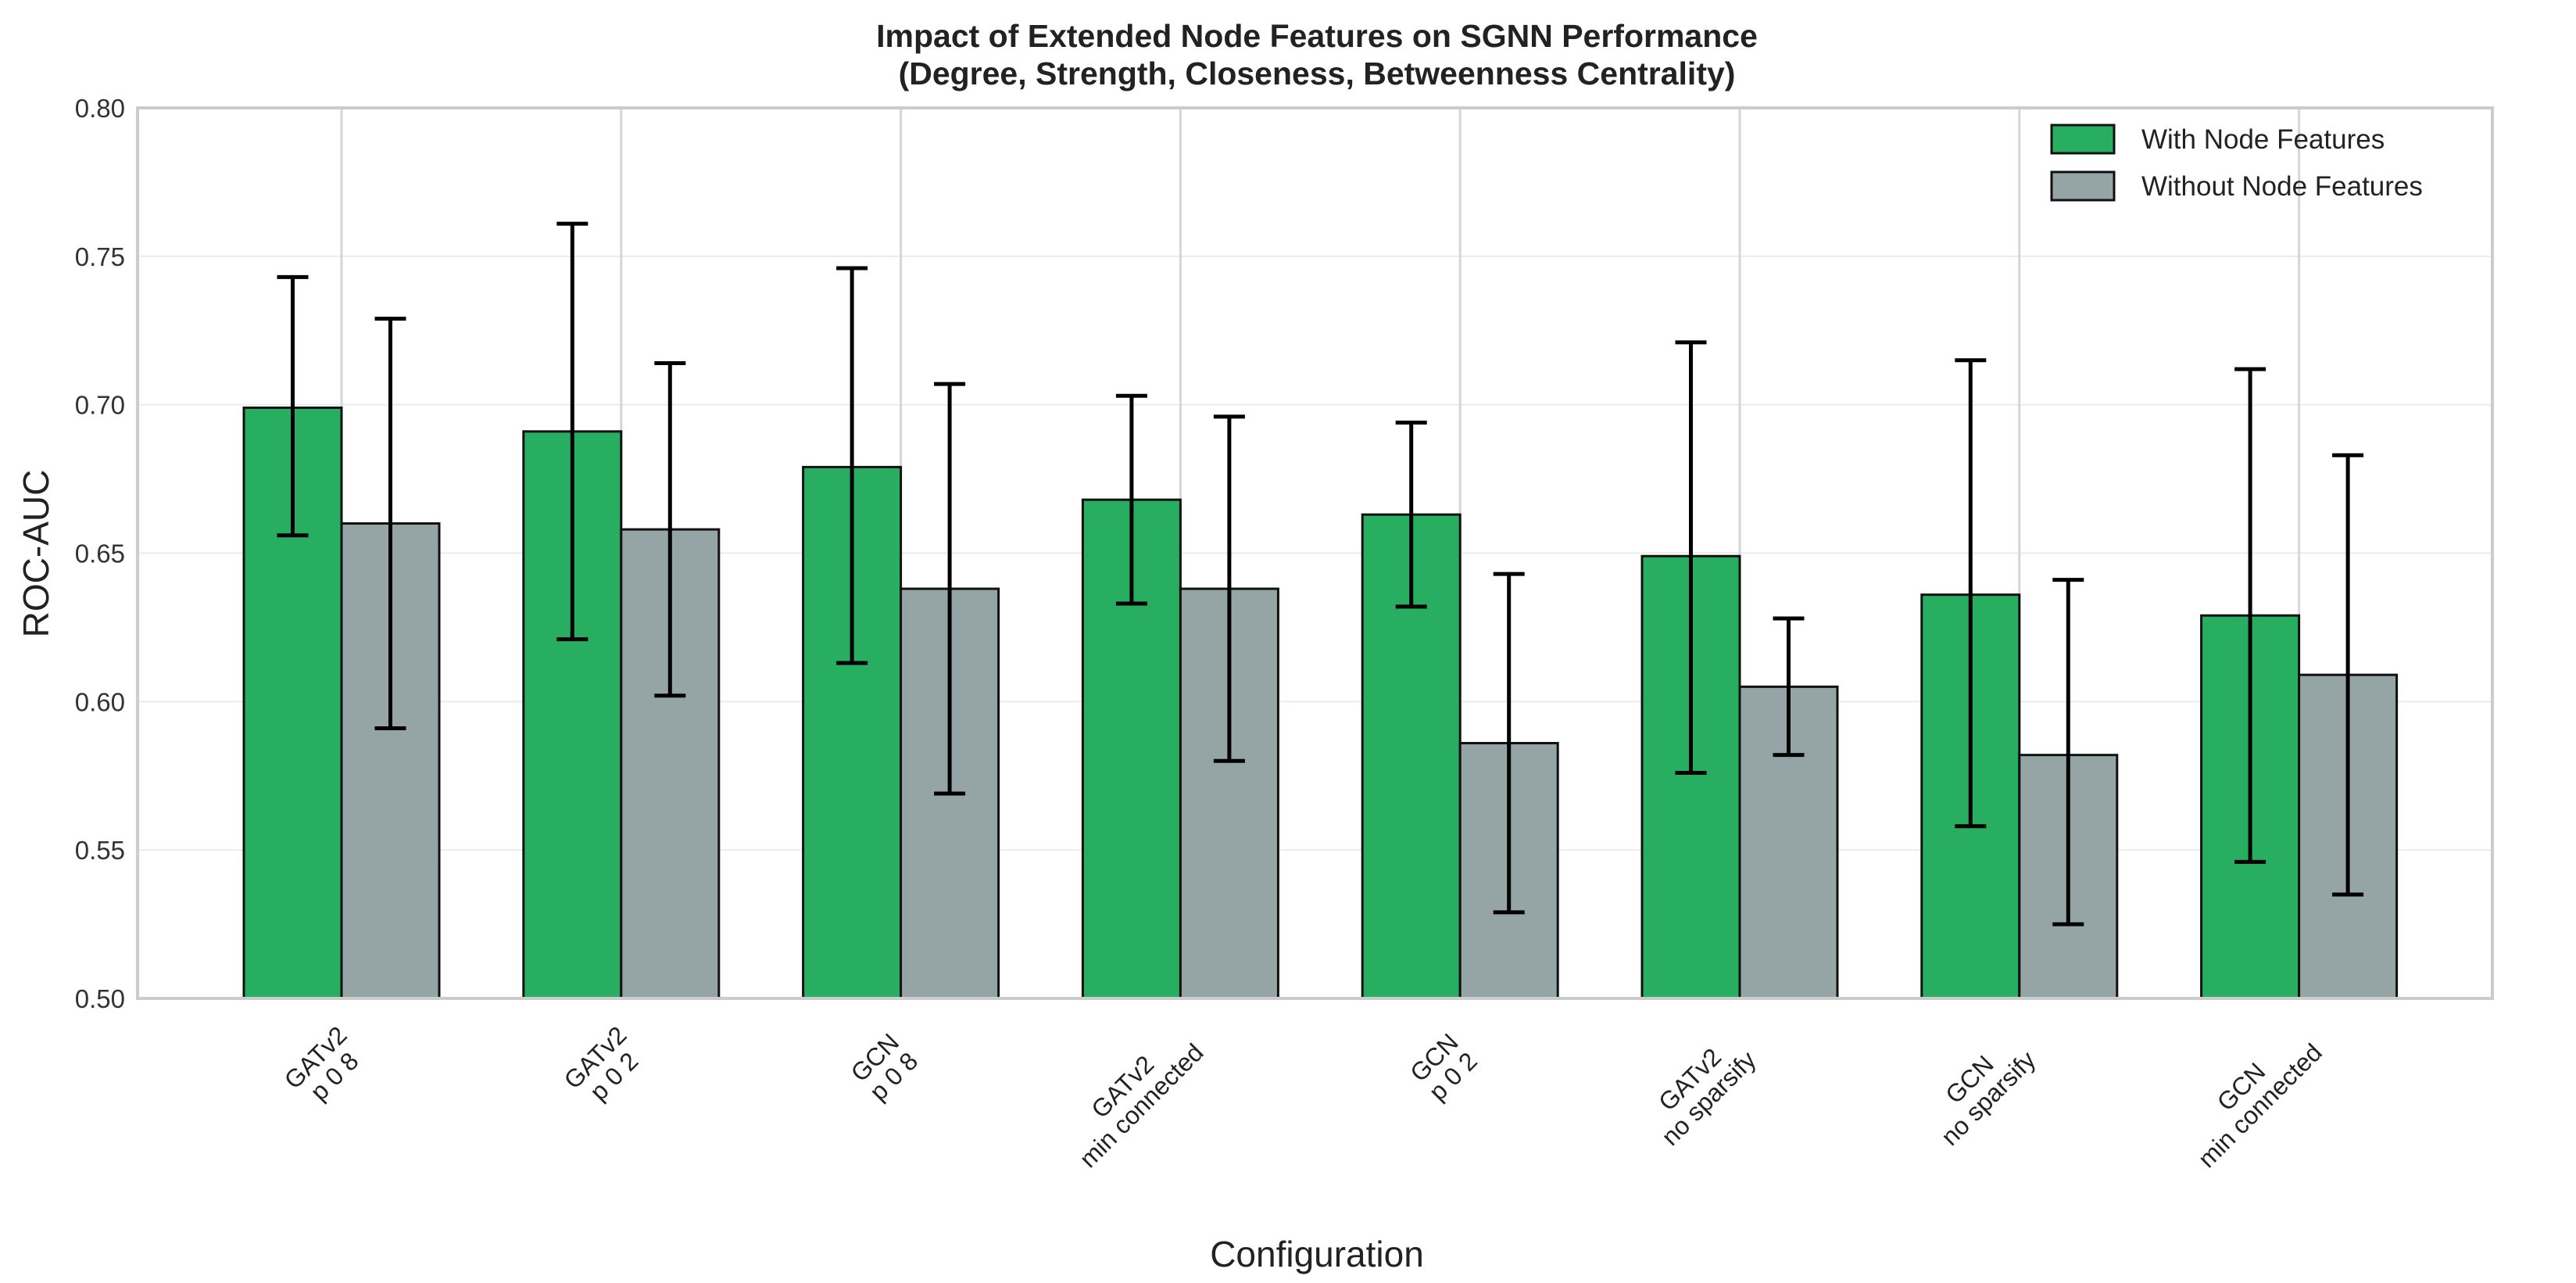 This screenshot has height=1283, width=2576. I want to click on x-tick-label: GCNp 0 8, so click(884, 1067).